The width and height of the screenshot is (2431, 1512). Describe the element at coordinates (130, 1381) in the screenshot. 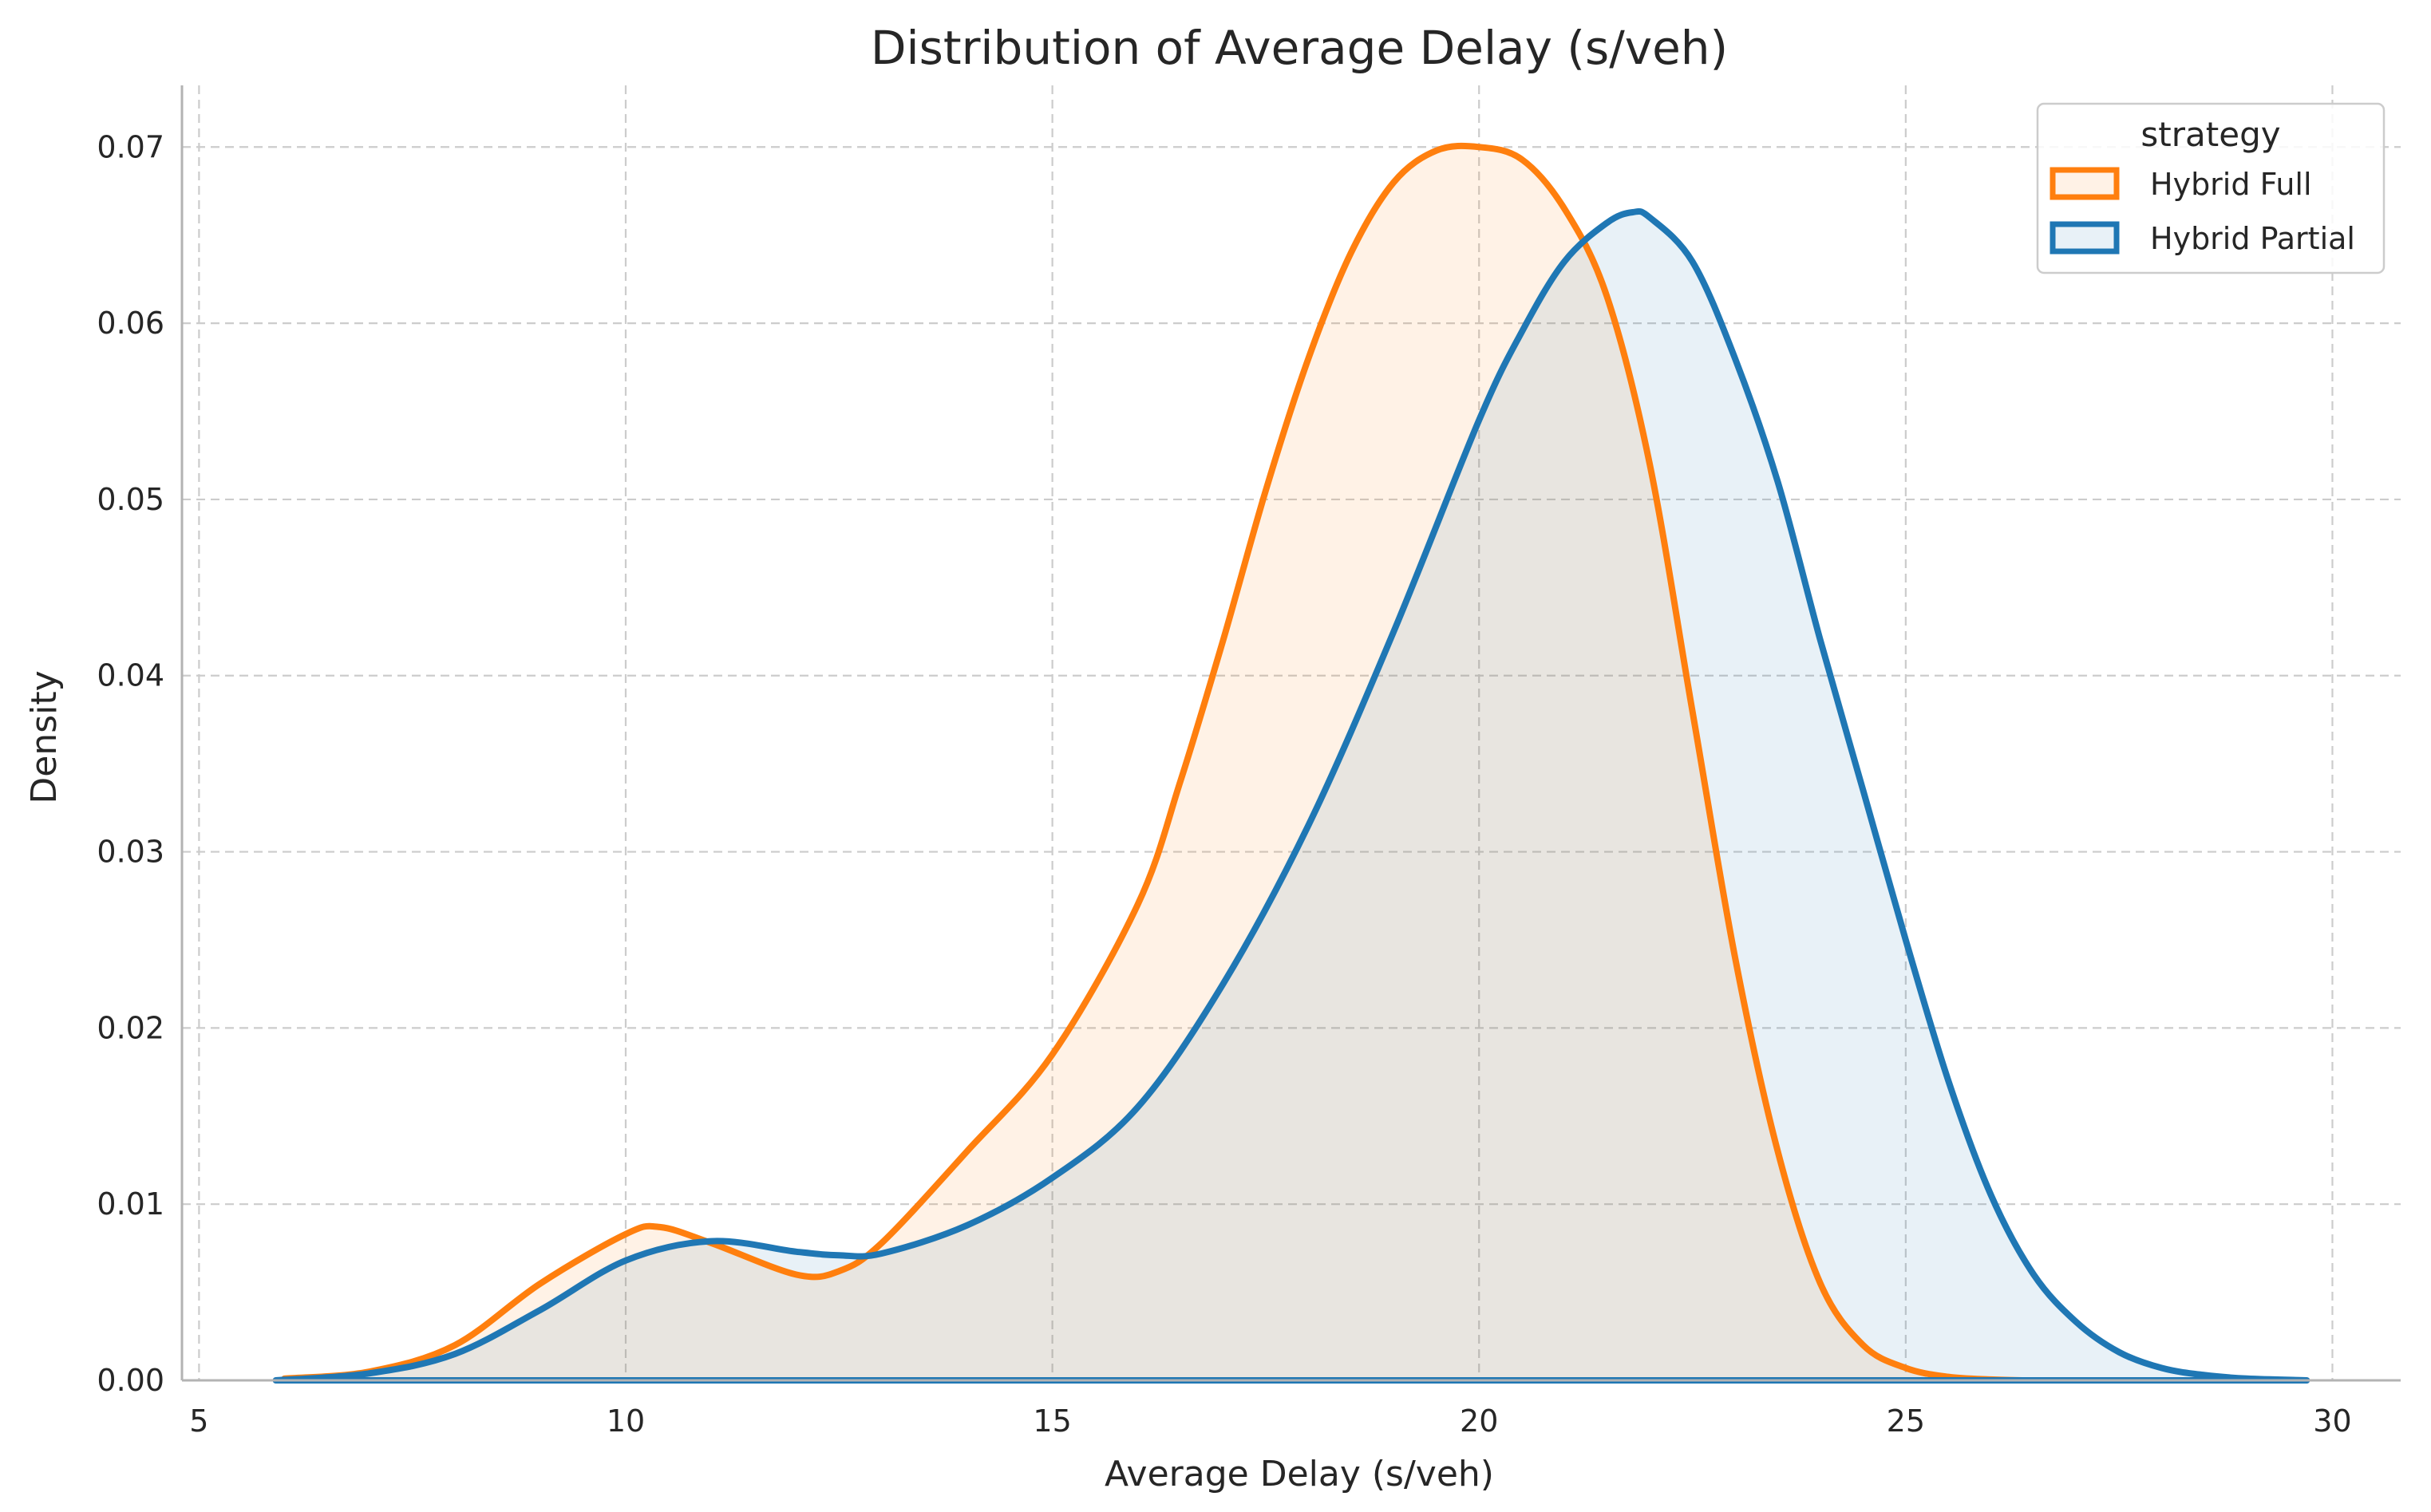

I see `y-tick-label: 0.00` at that location.